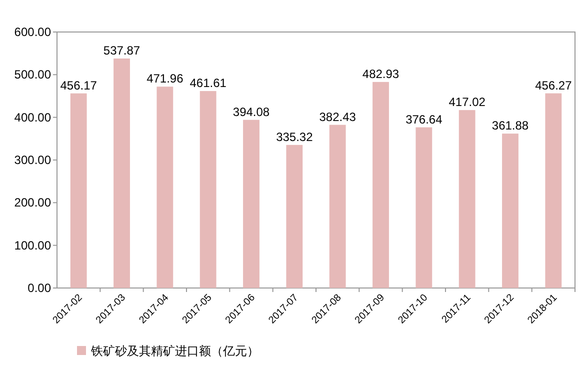 This screenshot has width=583, height=382. What do you see at coordinates (381, 73) in the screenshot?
I see `data-label: 482.93` at bounding box center [381, 73].